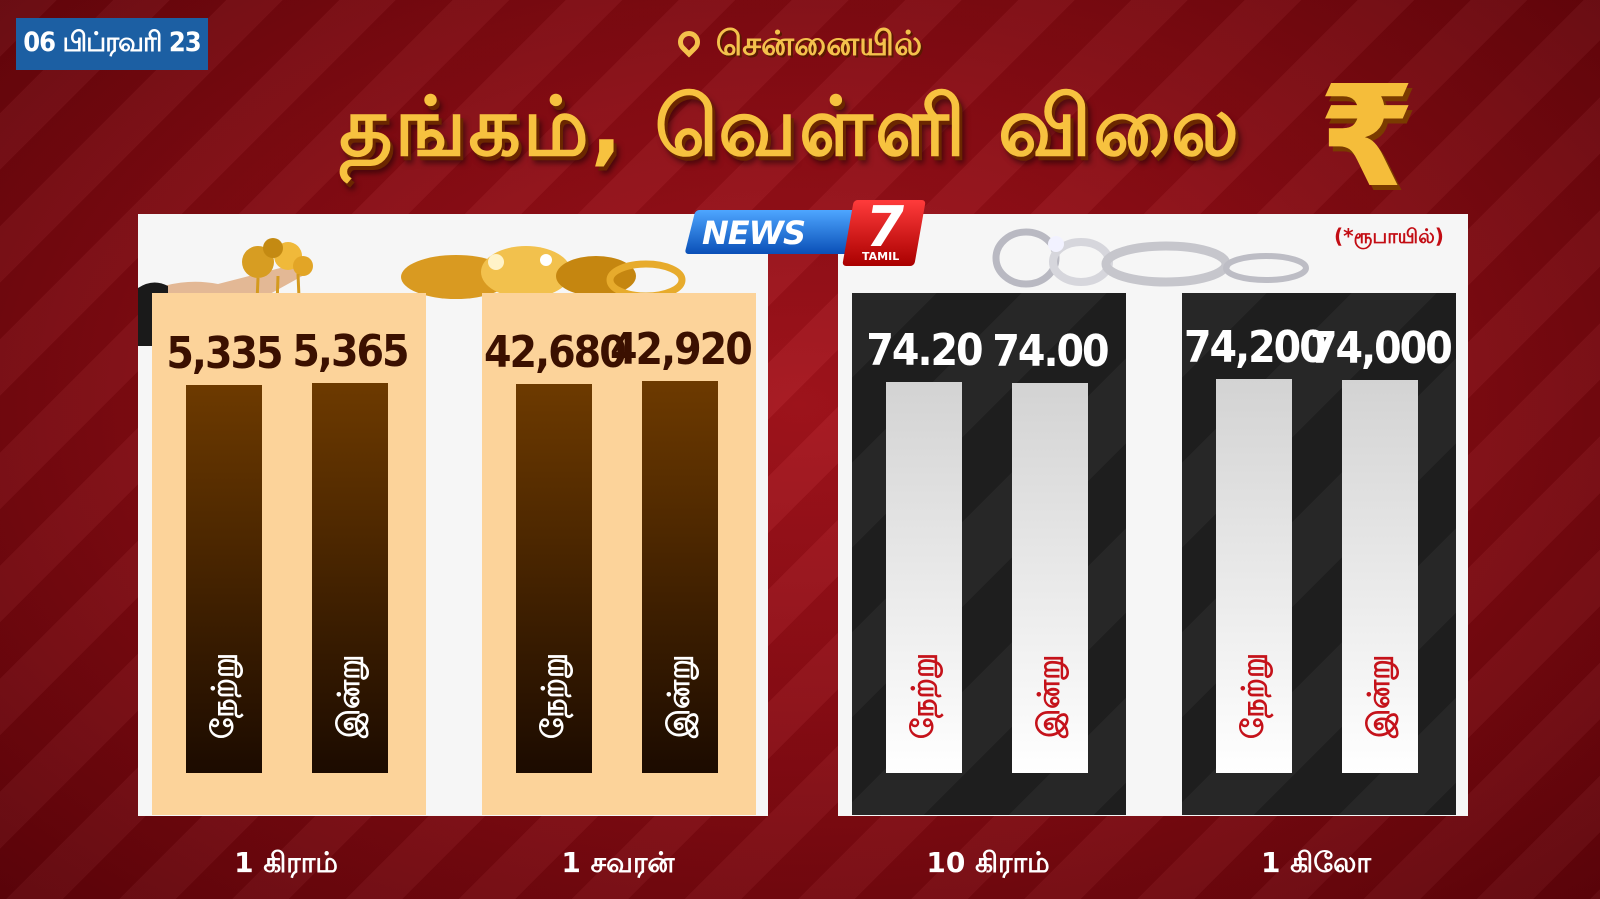  I want to click on weight-label-1-kilo: 1 கிலோ, so click(1316, 862).